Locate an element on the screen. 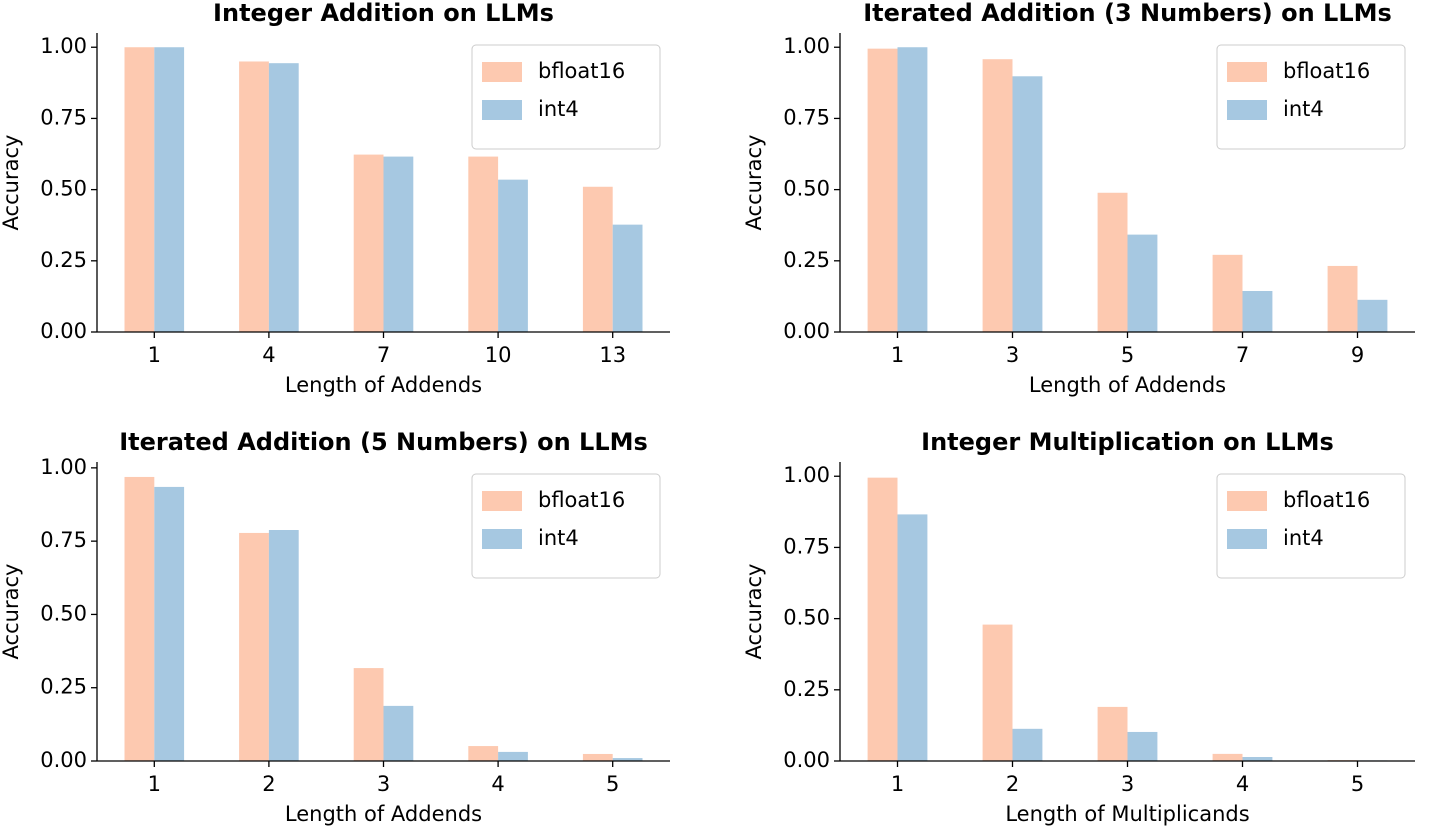 The image size is (1433, 830). chart-title: Iterated Addition (5 Numbers) on LLMs is located at coordinates (383, 442).